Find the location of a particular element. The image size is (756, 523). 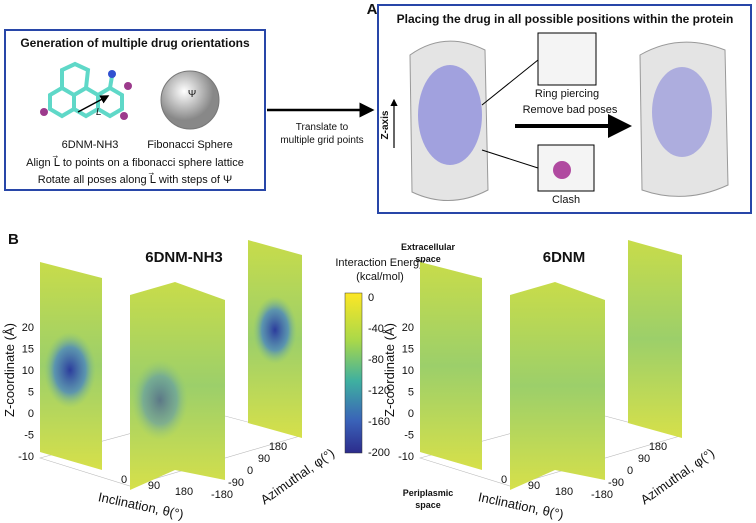

region-label: Periplasmic is located at coordinates (428, 493).